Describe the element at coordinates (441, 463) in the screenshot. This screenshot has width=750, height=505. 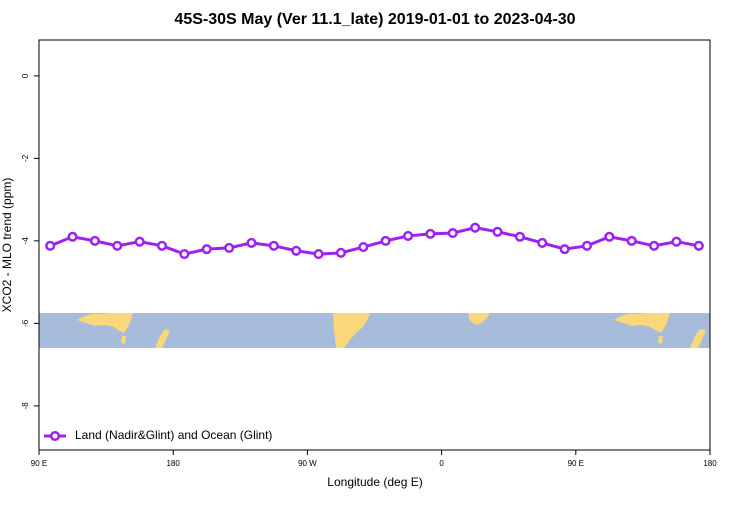
I see `x-tick-label: 0` at that location.